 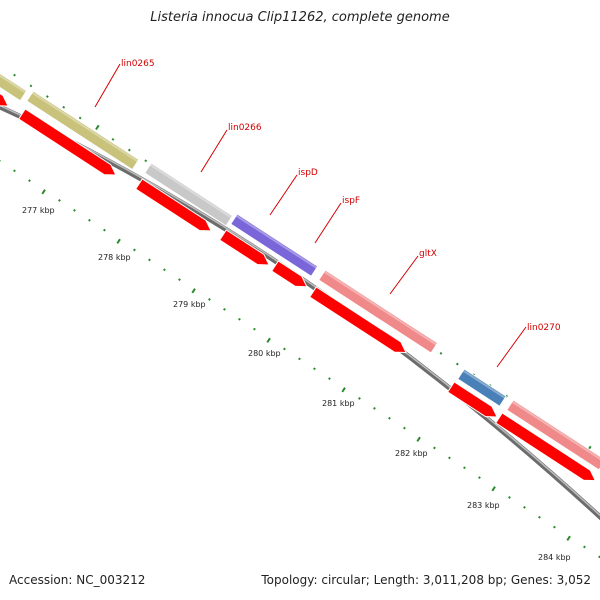 I want to click on gene-label-line-ispD, so click(x=283, y=195).